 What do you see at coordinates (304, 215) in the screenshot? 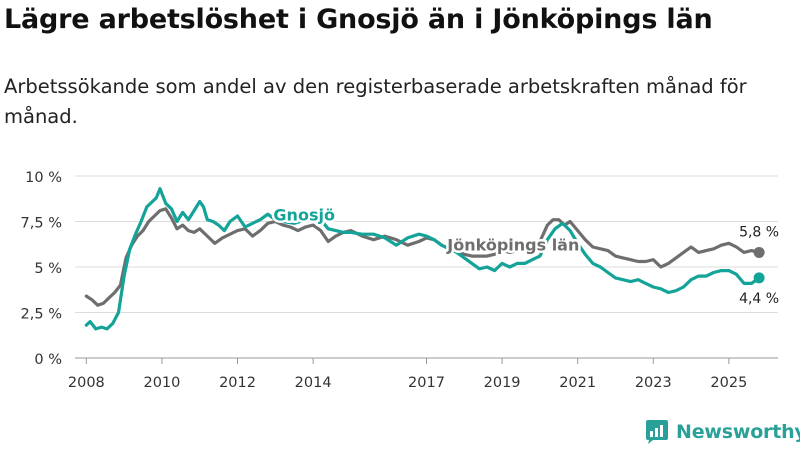
I see `series-label-gnosjo: Gnosjö` at bounding box center [304, 215].